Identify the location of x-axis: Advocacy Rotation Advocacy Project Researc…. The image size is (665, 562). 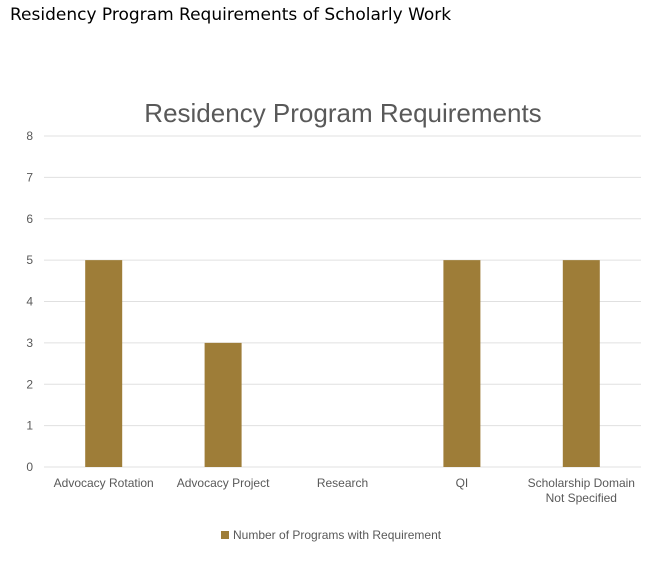
(344, 490).